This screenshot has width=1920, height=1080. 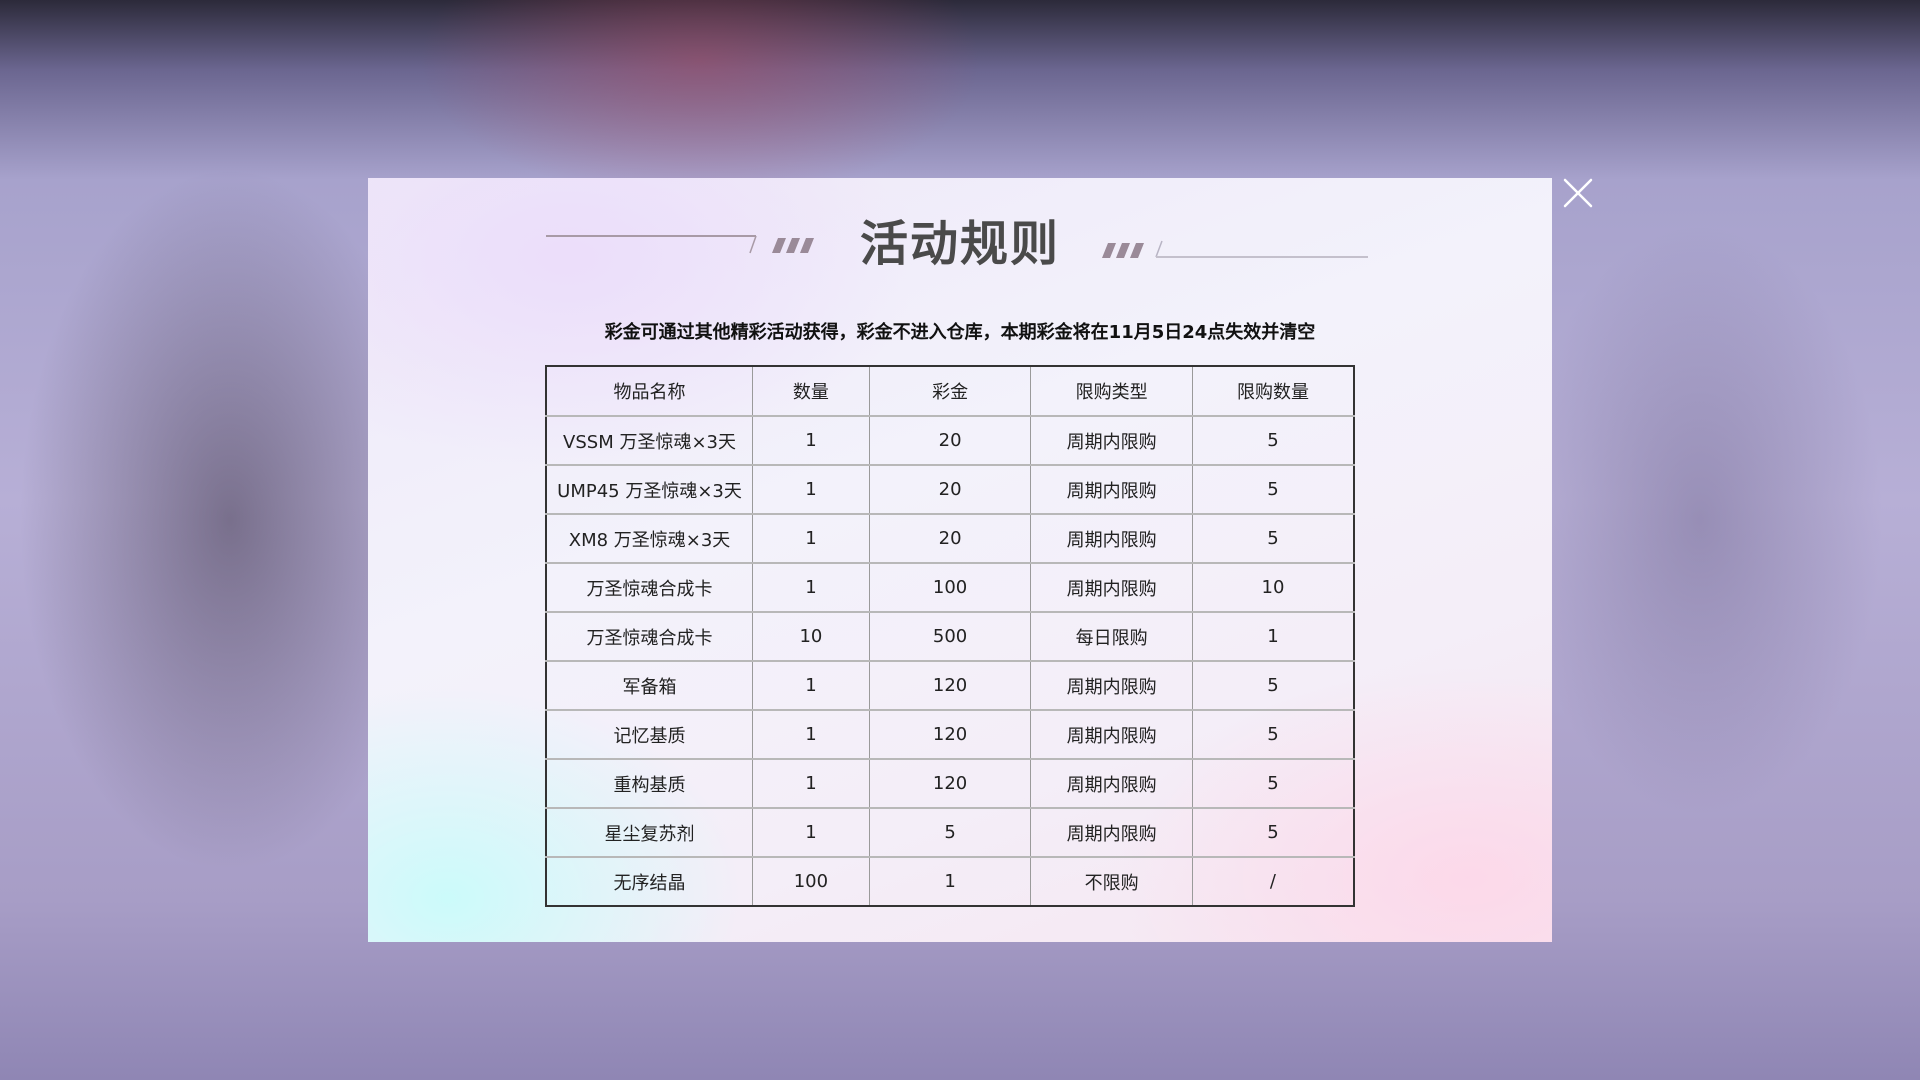 I want to click on cell-limit-count: 1, so click(x=1273, y=636).